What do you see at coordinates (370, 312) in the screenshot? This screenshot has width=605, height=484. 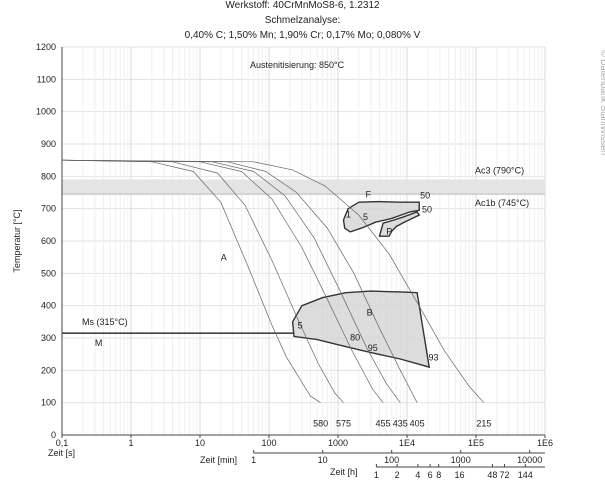 I see `annotation-label: B` at bounding box center [370, 312].